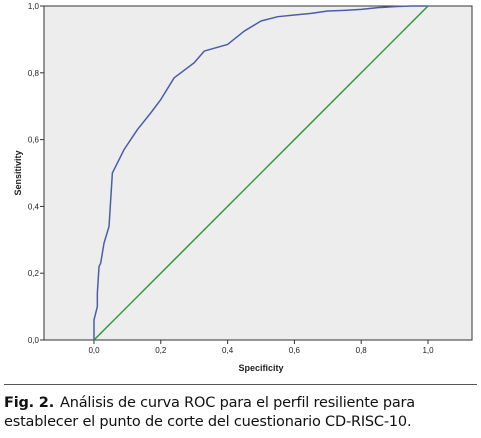 The width and height of the screenshot is (481, 438). What do you see at coordinates (34, 206) in the screenshot?
I see `y-tick-label: 0,4` at bounding box center [34, 206].